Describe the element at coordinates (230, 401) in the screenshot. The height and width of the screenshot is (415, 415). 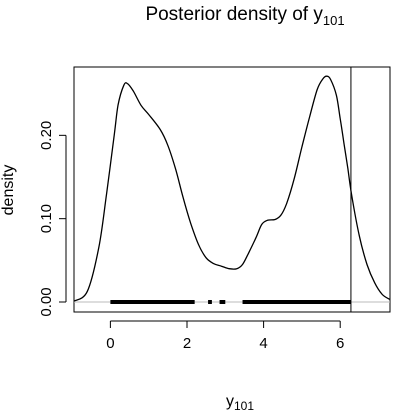
I see `x-axis-label-main: y` at that location.